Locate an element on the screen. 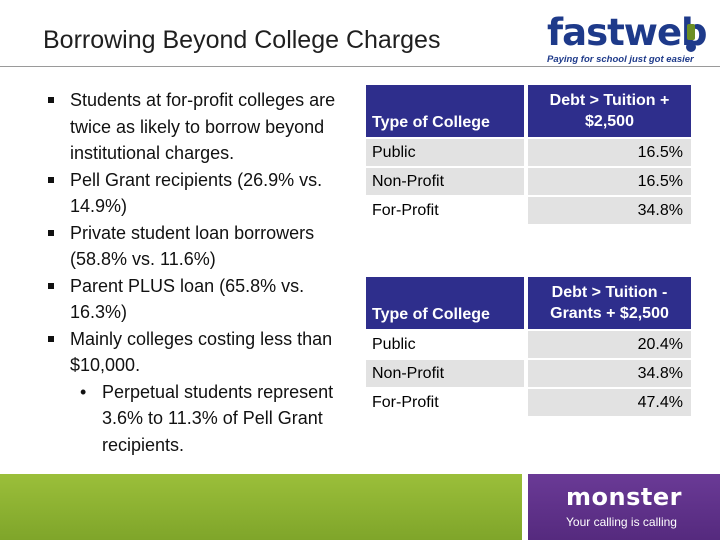 The width and height of the screenshot is (720, 540). bullet-text: Parent PLUS loan (65.8% vs. 16.3%) is located at coordinates (187, 299).